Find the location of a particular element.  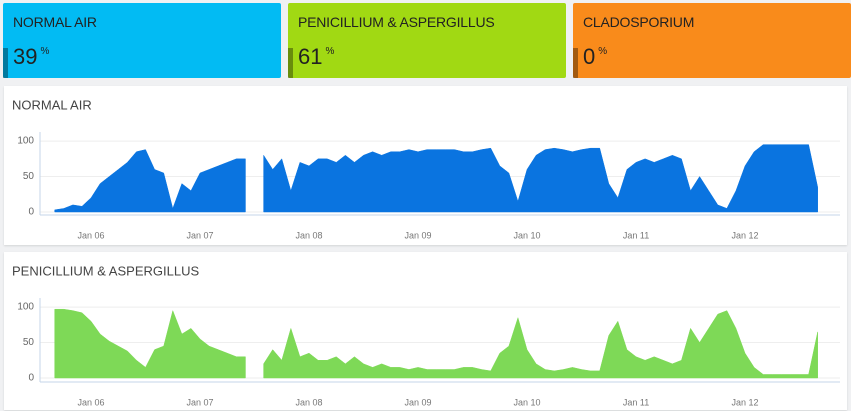

stat-card: PENICILLIUM & ASPERGILLUS 61% is located at coordinates (427, 40).